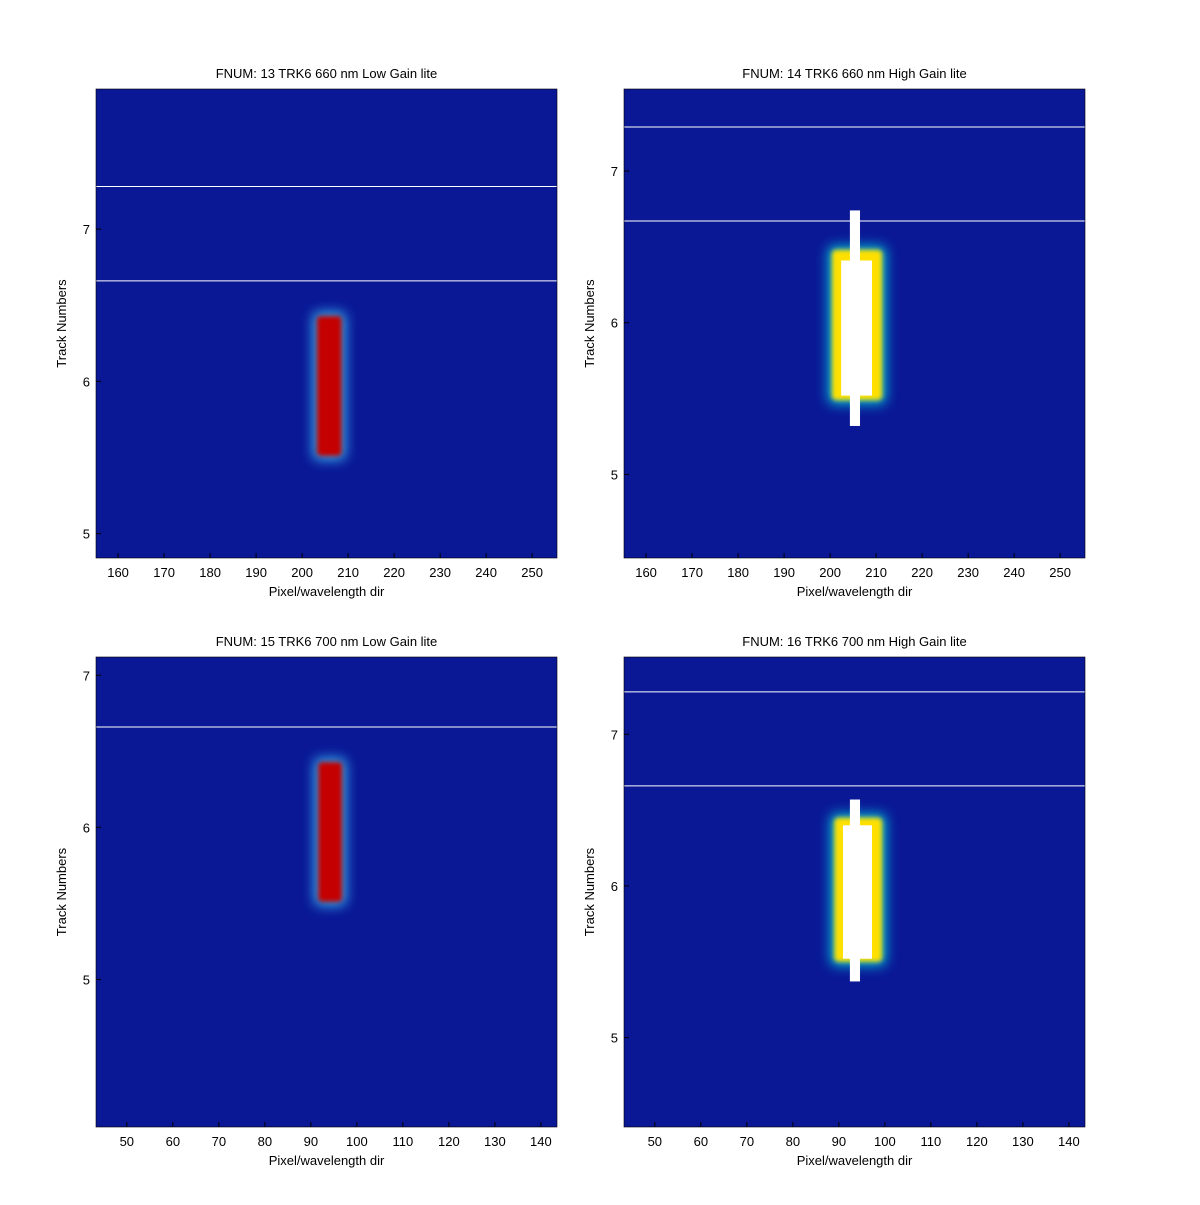 Image resolution: width=1200 pixels, height=1205 pixels. I want to click on chart-title: FNUM: 13 TRK6 660 nm Low Gain lite, so click(327, 73).